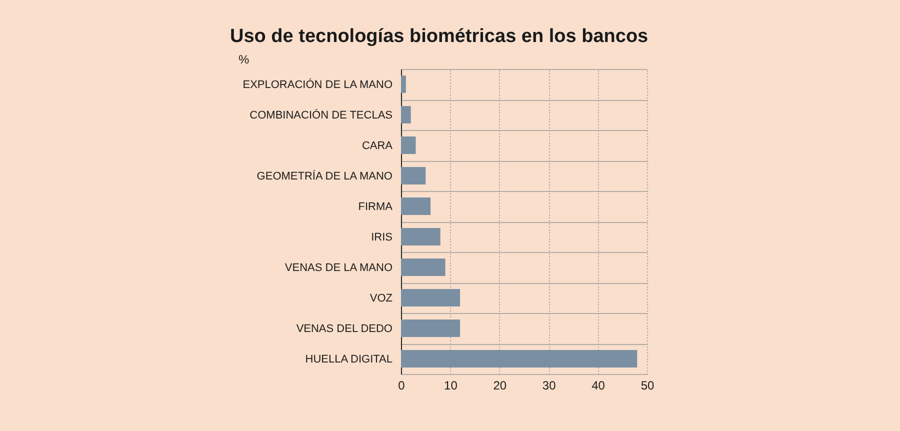 This screenshot has width=900, height=431. I want to click on x-tick-label: 30, so click(549, 385).